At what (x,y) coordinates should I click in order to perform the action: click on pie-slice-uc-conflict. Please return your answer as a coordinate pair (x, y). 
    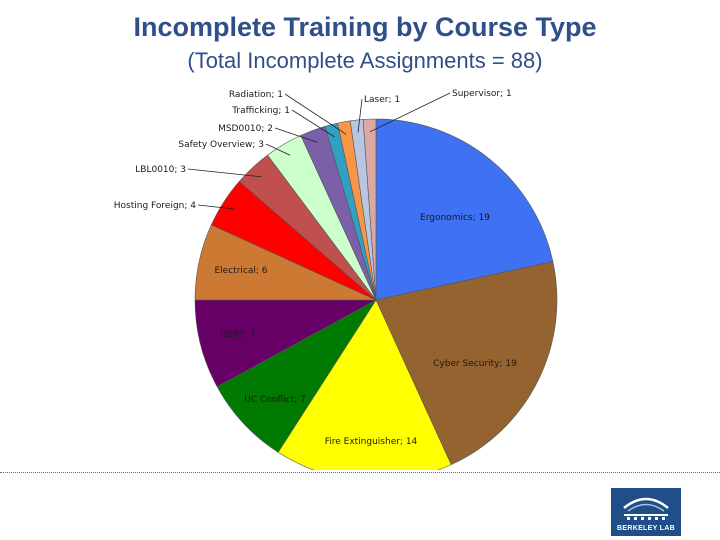
    Looking at the image, I should click on (296, 376).